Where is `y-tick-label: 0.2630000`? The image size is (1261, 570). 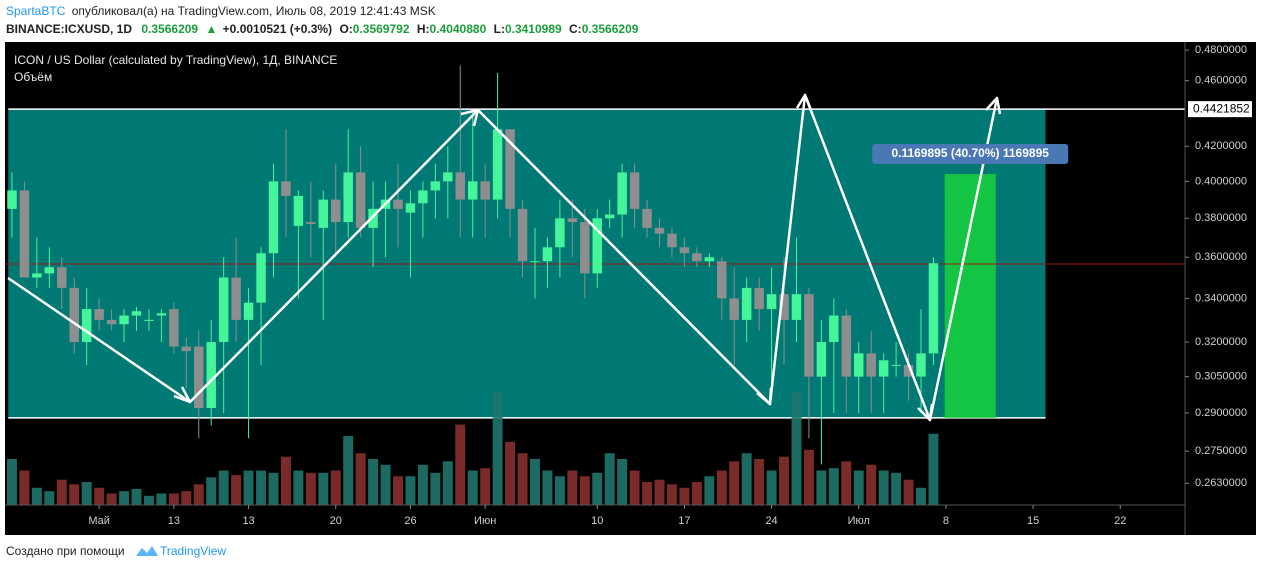
y-tick-label: 0.2630000 is located at coordinates (1221, 483).